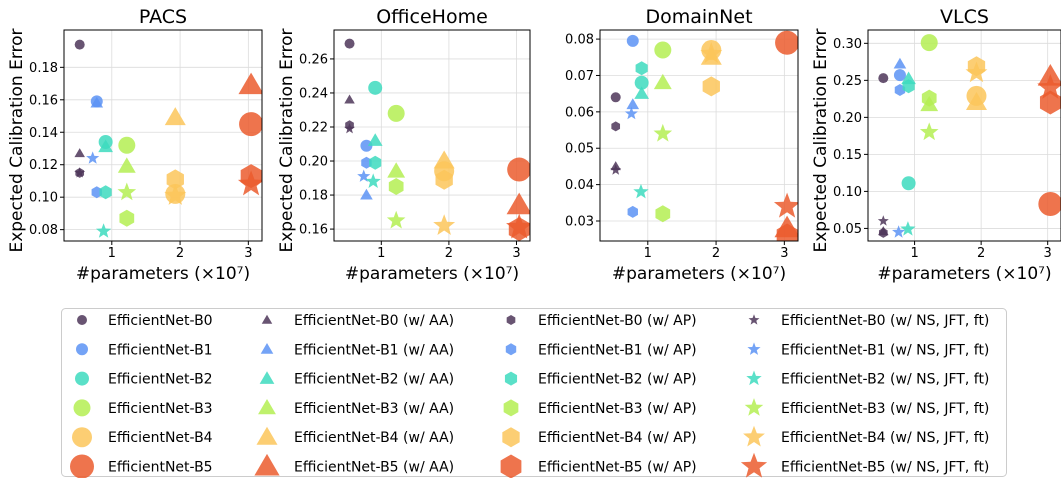  Describe the element at coordinates (868, 321) in the screenshot. I see `legend-item-b0-ns: EfficientNet-B0 (w/ NS, JFT, ft)` at that location.